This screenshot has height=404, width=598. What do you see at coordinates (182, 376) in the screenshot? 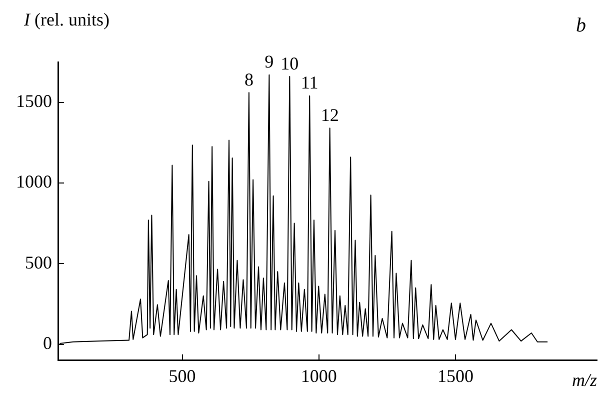
I see `x-tick-label: 500` at bounding box center [182, 376].